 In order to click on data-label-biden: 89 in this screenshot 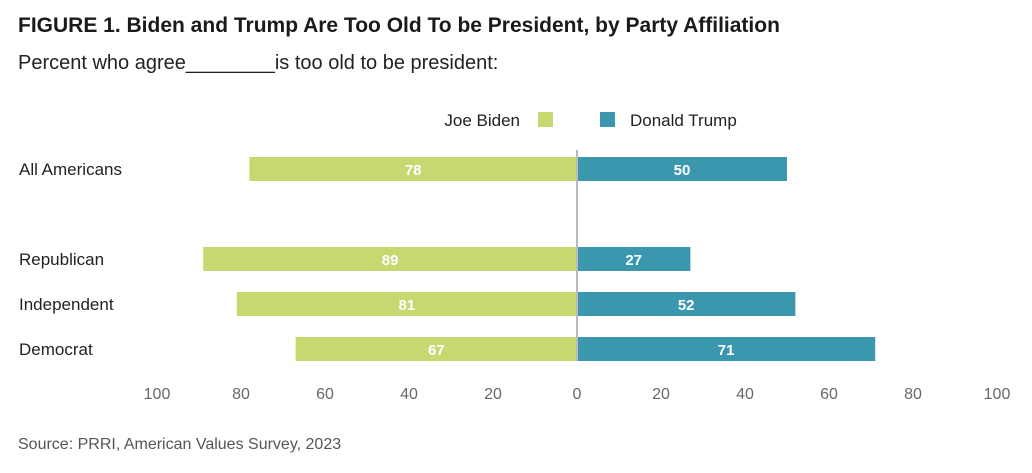, I will do `click(390, 260)`.